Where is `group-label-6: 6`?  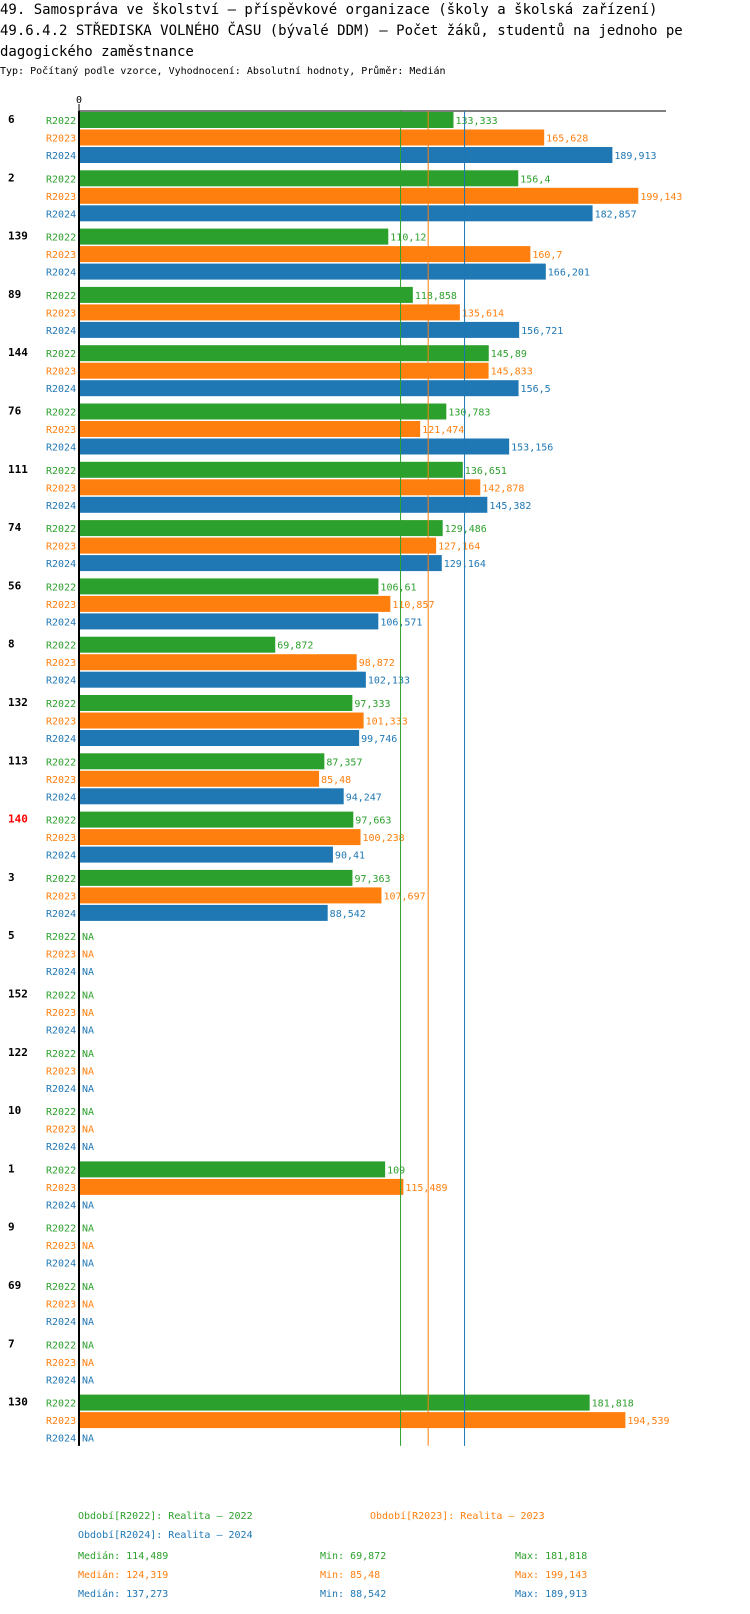
group-label-6: 6 is located at coordinates (11, 119).